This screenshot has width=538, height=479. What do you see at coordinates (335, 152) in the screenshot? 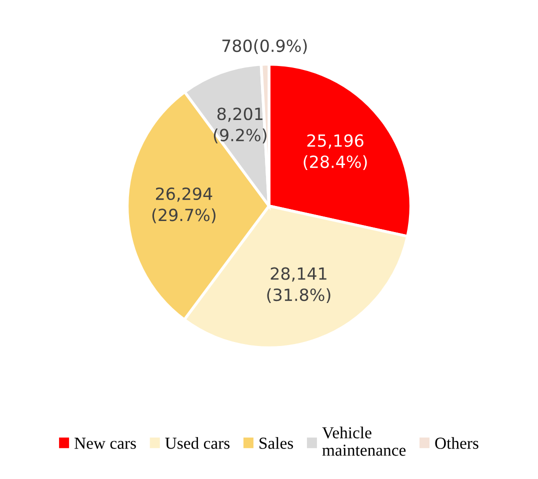
I see `data-label: 25,196 (28.4%)` at bounding box center [335, 152].